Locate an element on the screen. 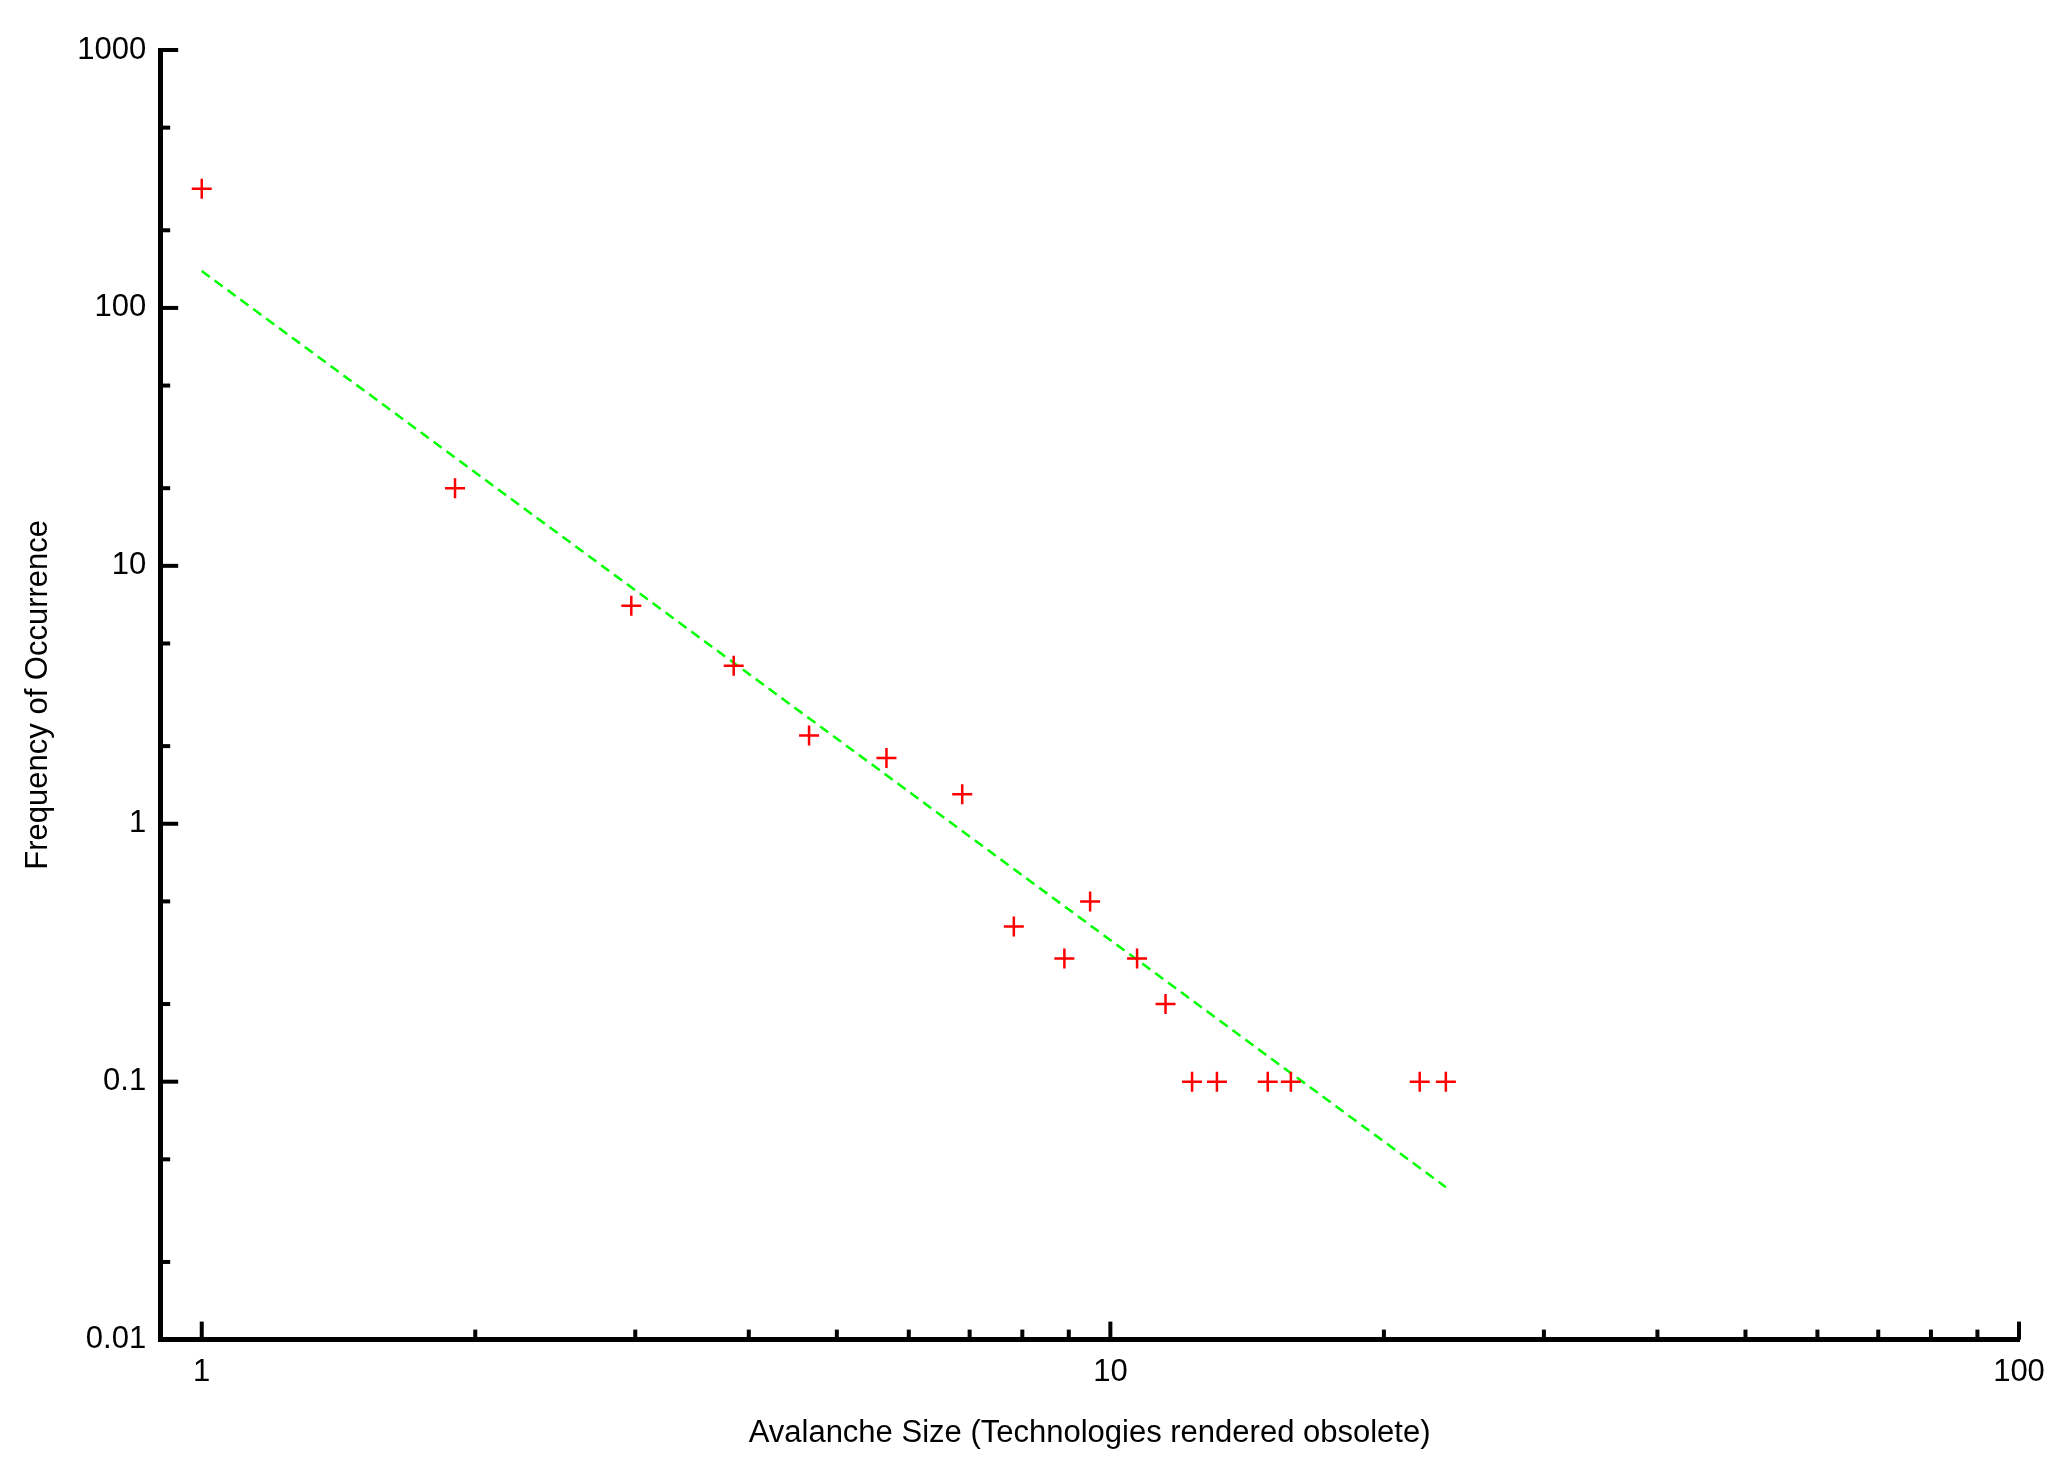 This screenshot has width=2059, height=1462. y-tick-label: 10 is located at coordinates (129, 564).